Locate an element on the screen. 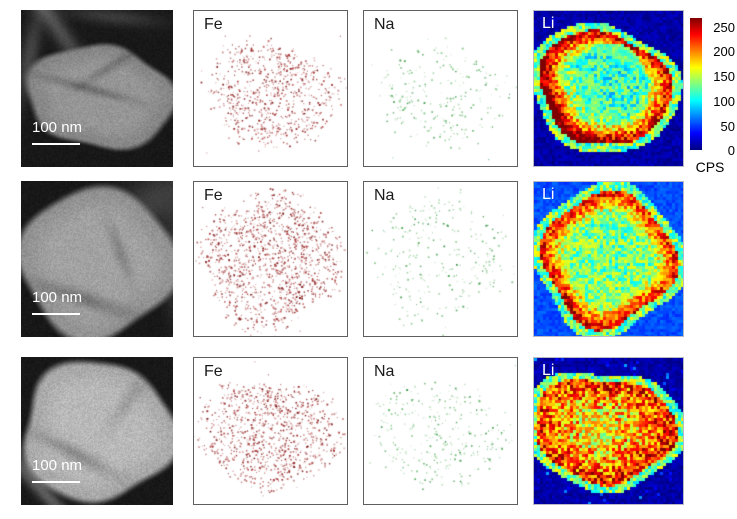 This screenshot has width=737, height=519. colorbar-tick-150: 150 is located at coordinates (724, 76).